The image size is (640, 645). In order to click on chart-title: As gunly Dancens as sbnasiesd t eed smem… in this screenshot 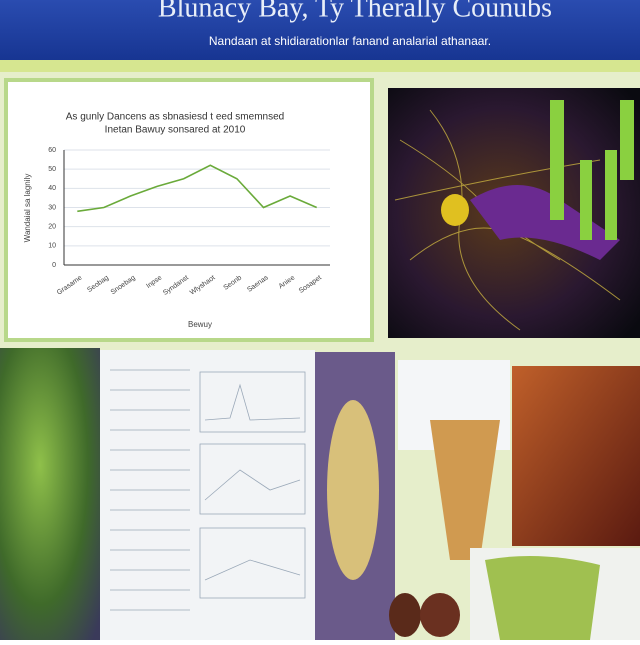, I will do `click(175, 117)`.